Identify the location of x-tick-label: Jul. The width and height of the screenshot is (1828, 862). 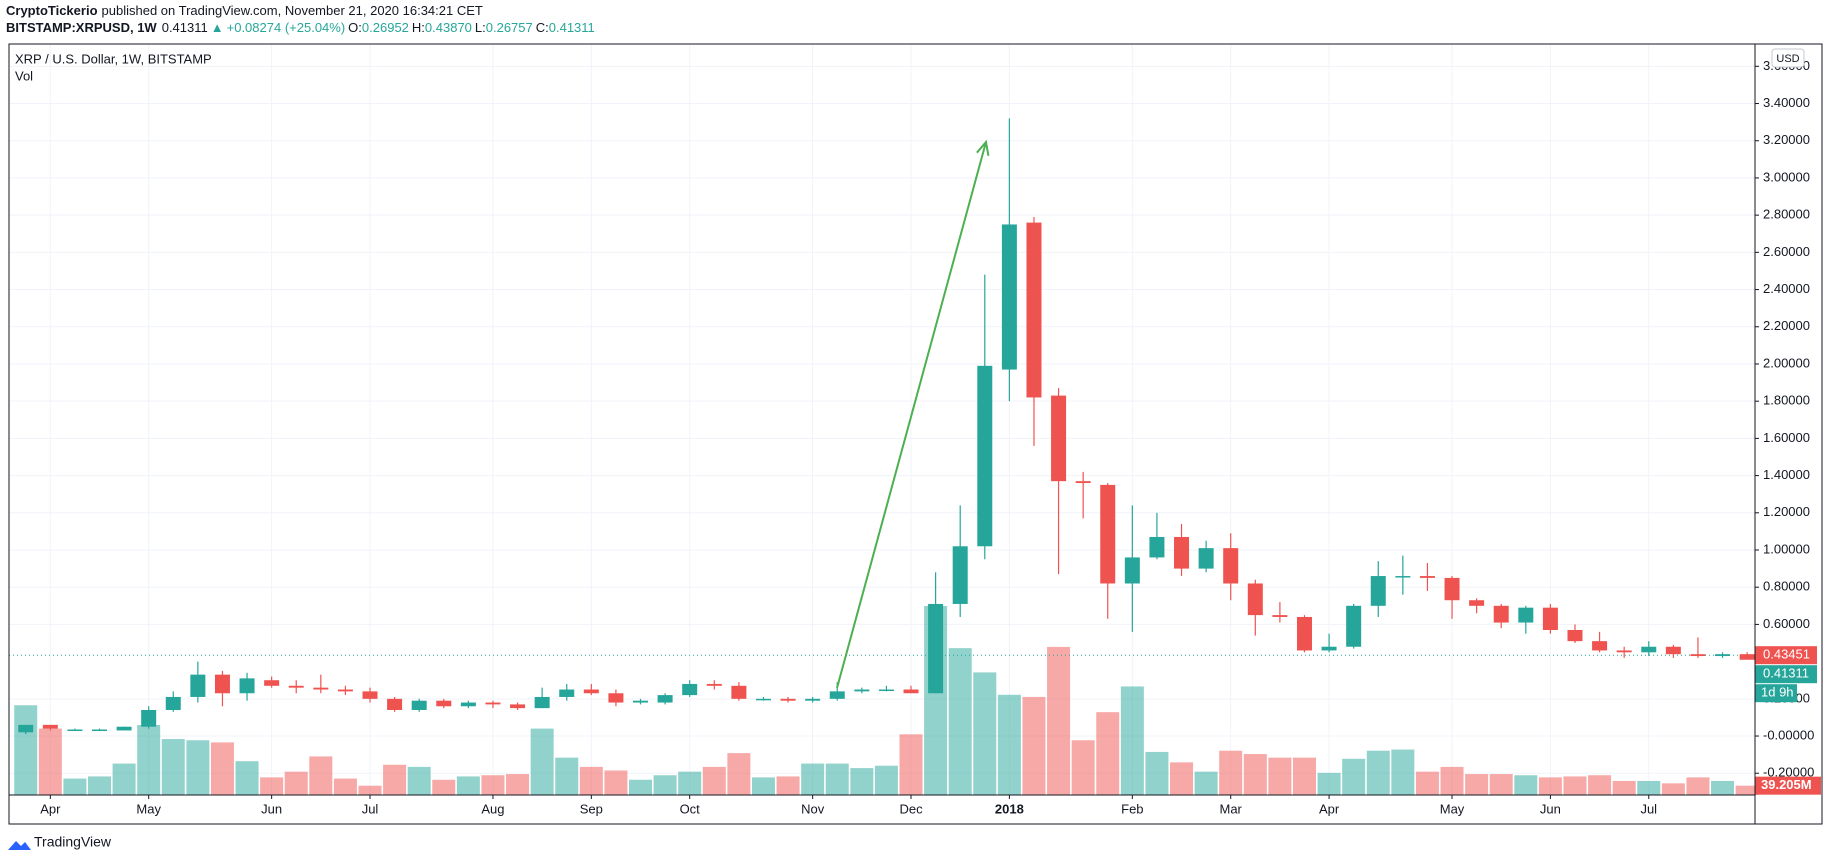
(1648, 808).